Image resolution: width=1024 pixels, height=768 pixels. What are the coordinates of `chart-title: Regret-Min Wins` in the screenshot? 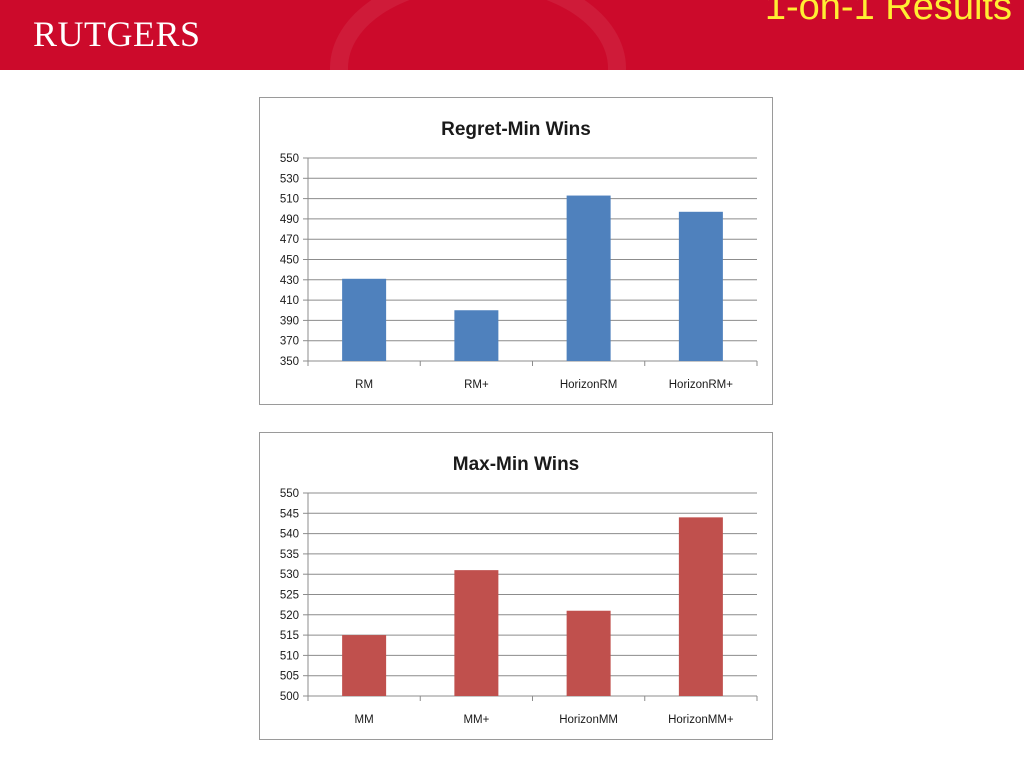 It's located at (516, 129).